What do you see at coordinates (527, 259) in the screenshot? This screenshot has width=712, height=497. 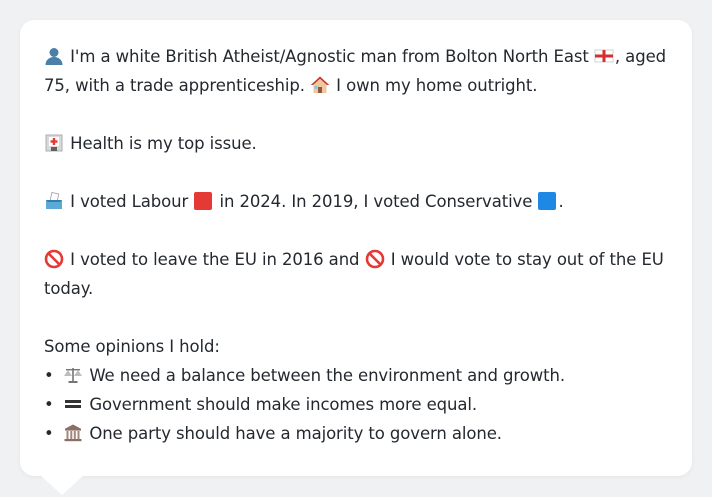 I see `eu-text-b: I would vote to stay out of the EU` at bounding box center [527, 259].